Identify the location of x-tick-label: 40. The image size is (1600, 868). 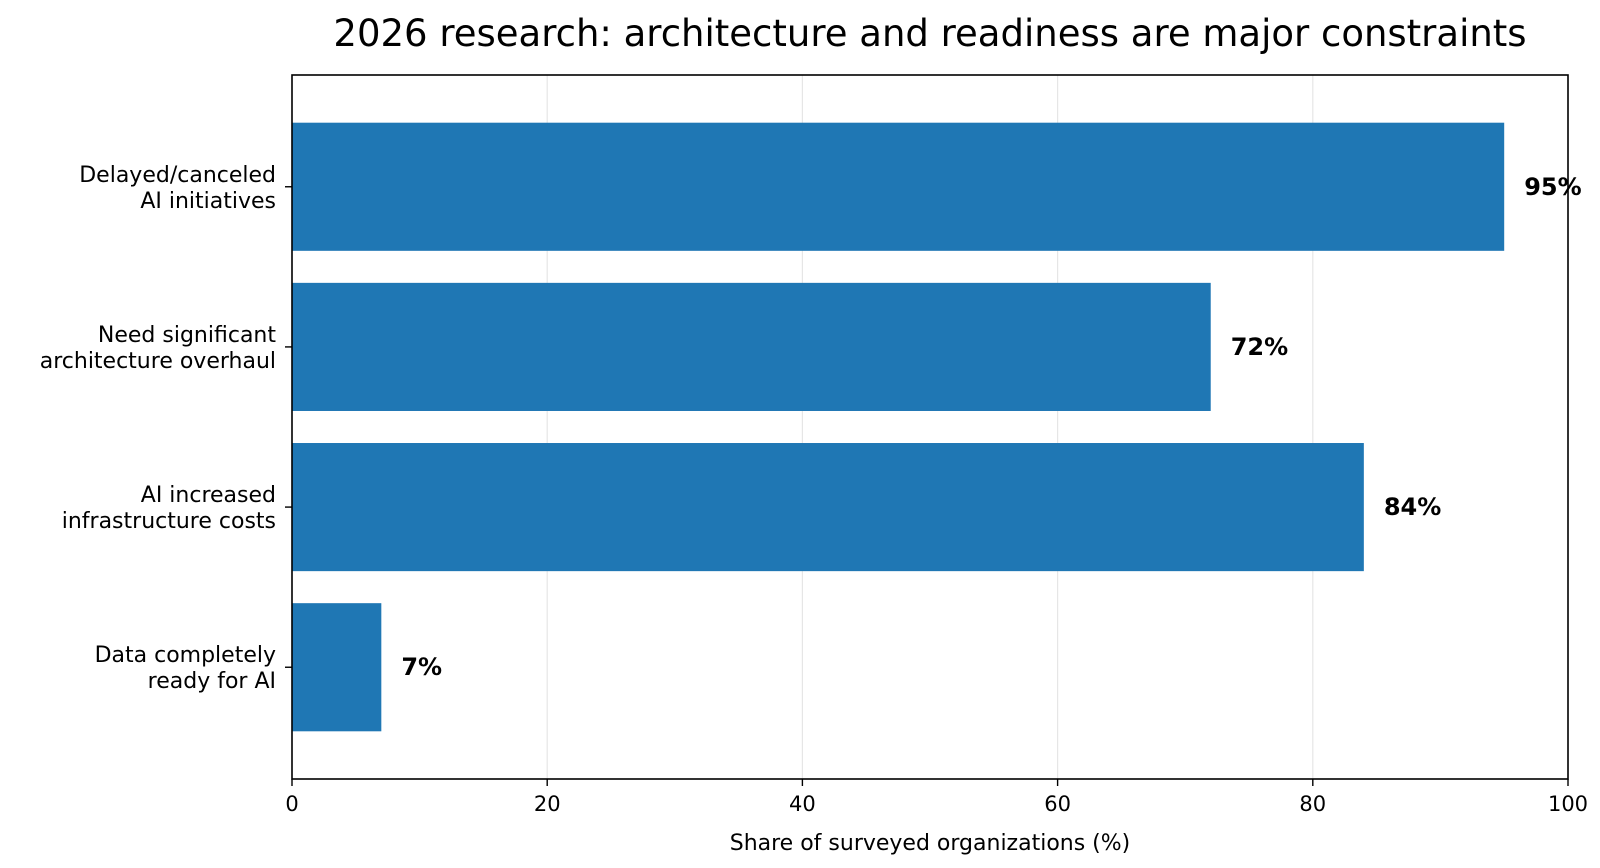
(802, 804).